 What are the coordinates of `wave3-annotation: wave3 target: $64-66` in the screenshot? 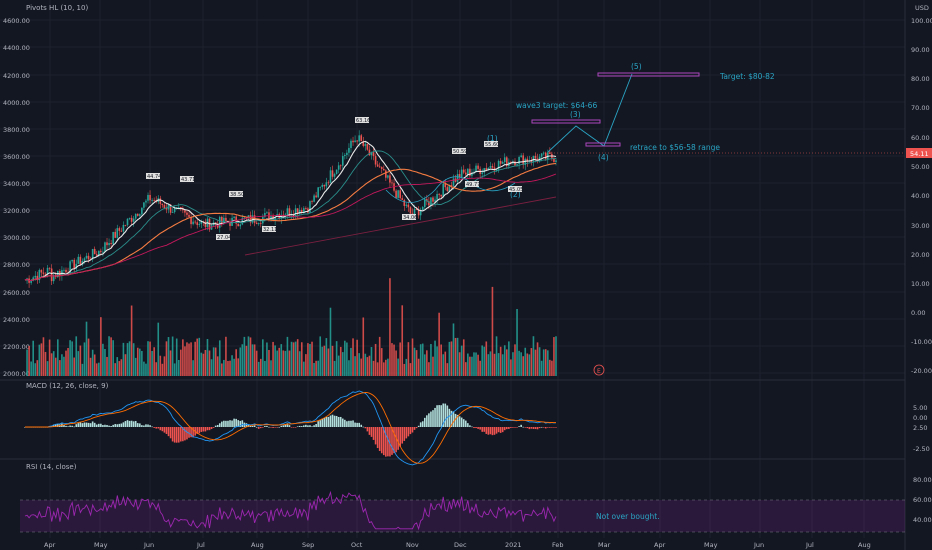 It's located at (556, 105).